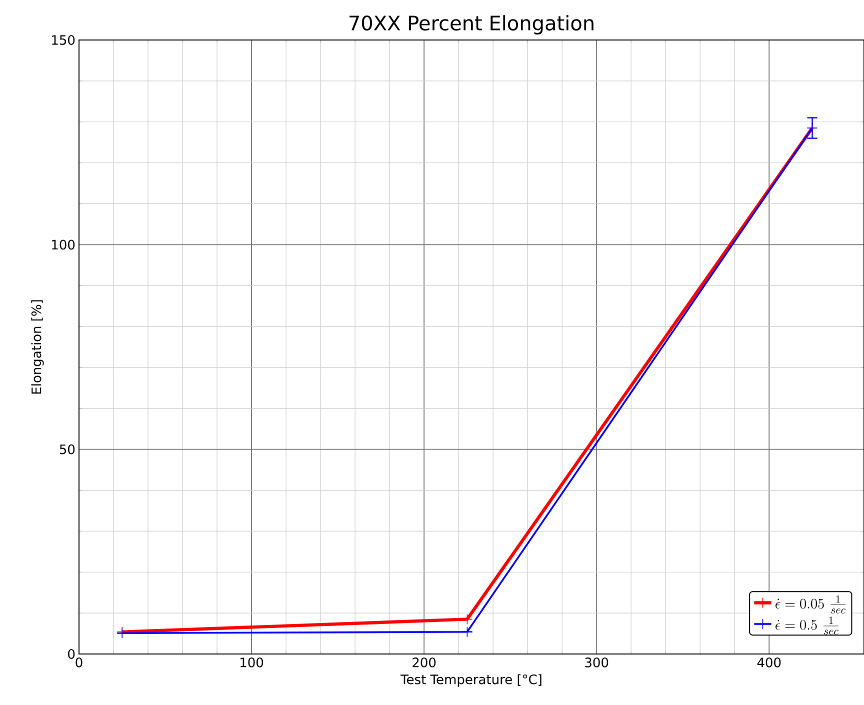 This screenshot has width=864, height=705. Describe the element at coordinates (63, 40) in the screenshot. I see `y-tick-label: 150` at that location.